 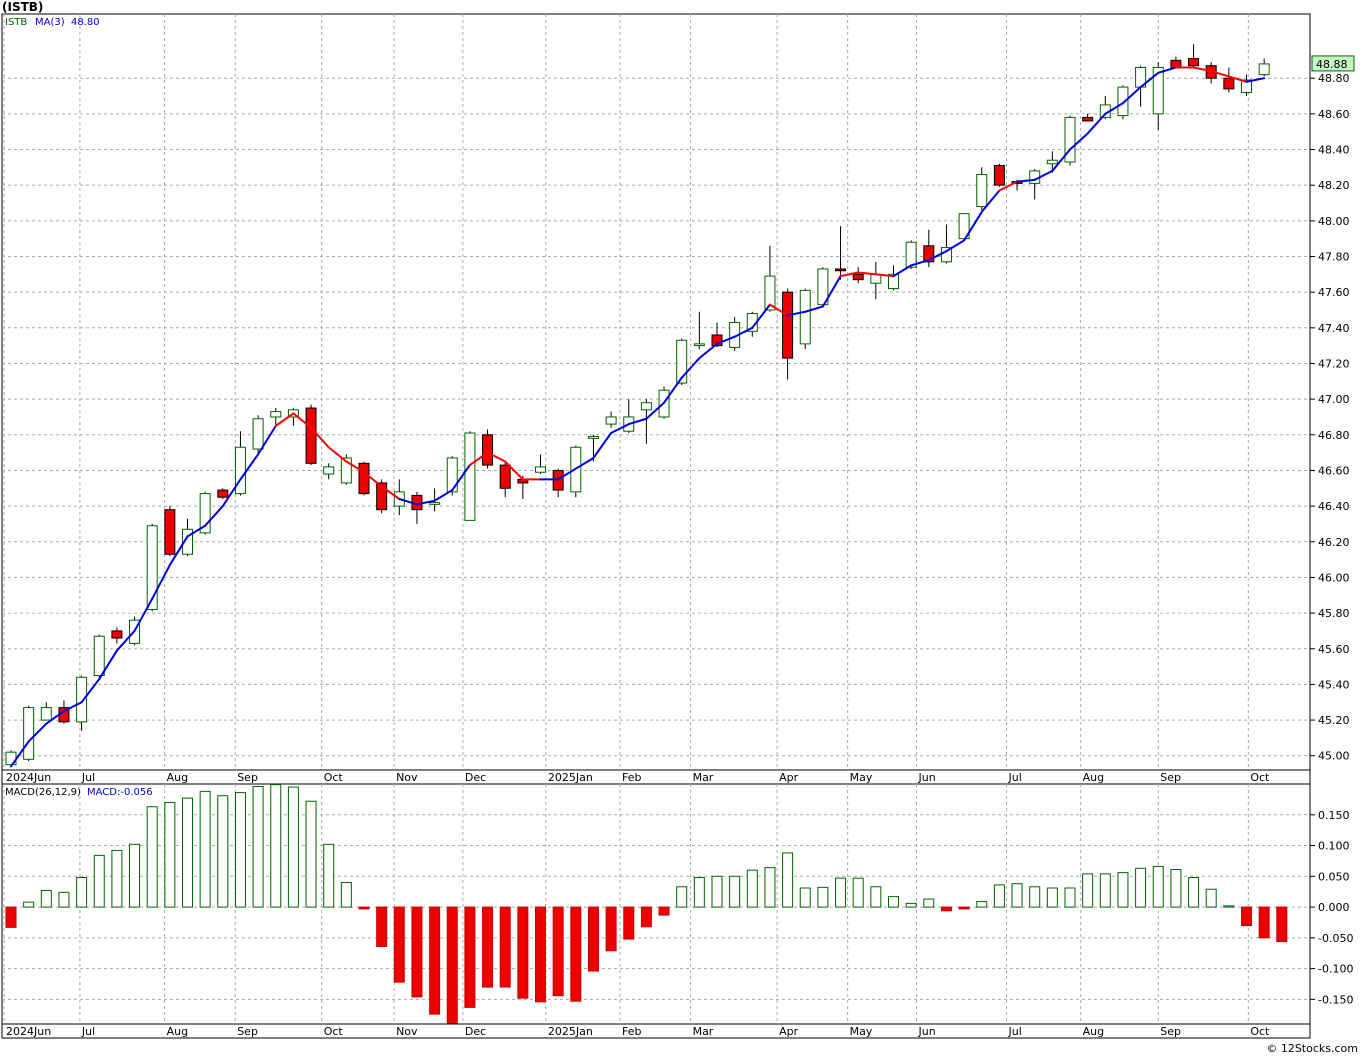 What do you see at coordinates (1334, 185) in the screenshot?
I see `price-tick-label: 48.20` at bounding box center [1334, 185].